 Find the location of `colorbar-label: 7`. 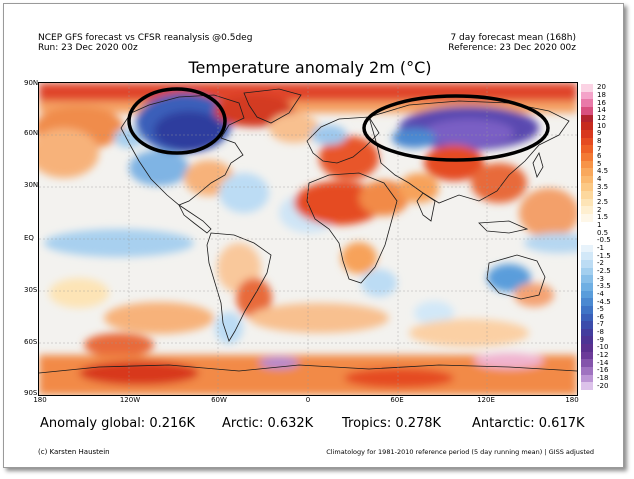

colorbar-label: 7 is located at coordinates (599, 148).